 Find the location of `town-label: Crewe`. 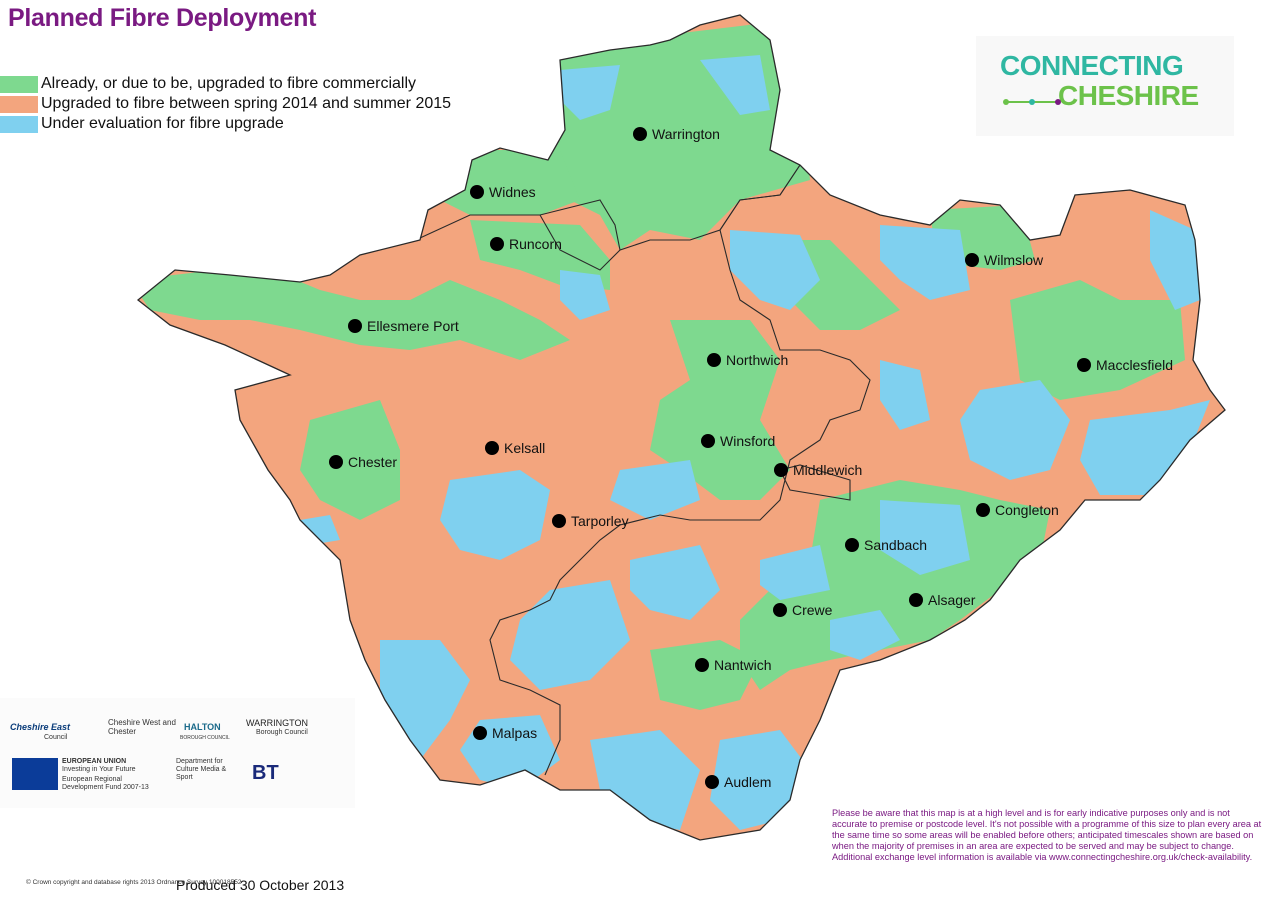

town-label: Crewe is located at coordinates (812, 610).